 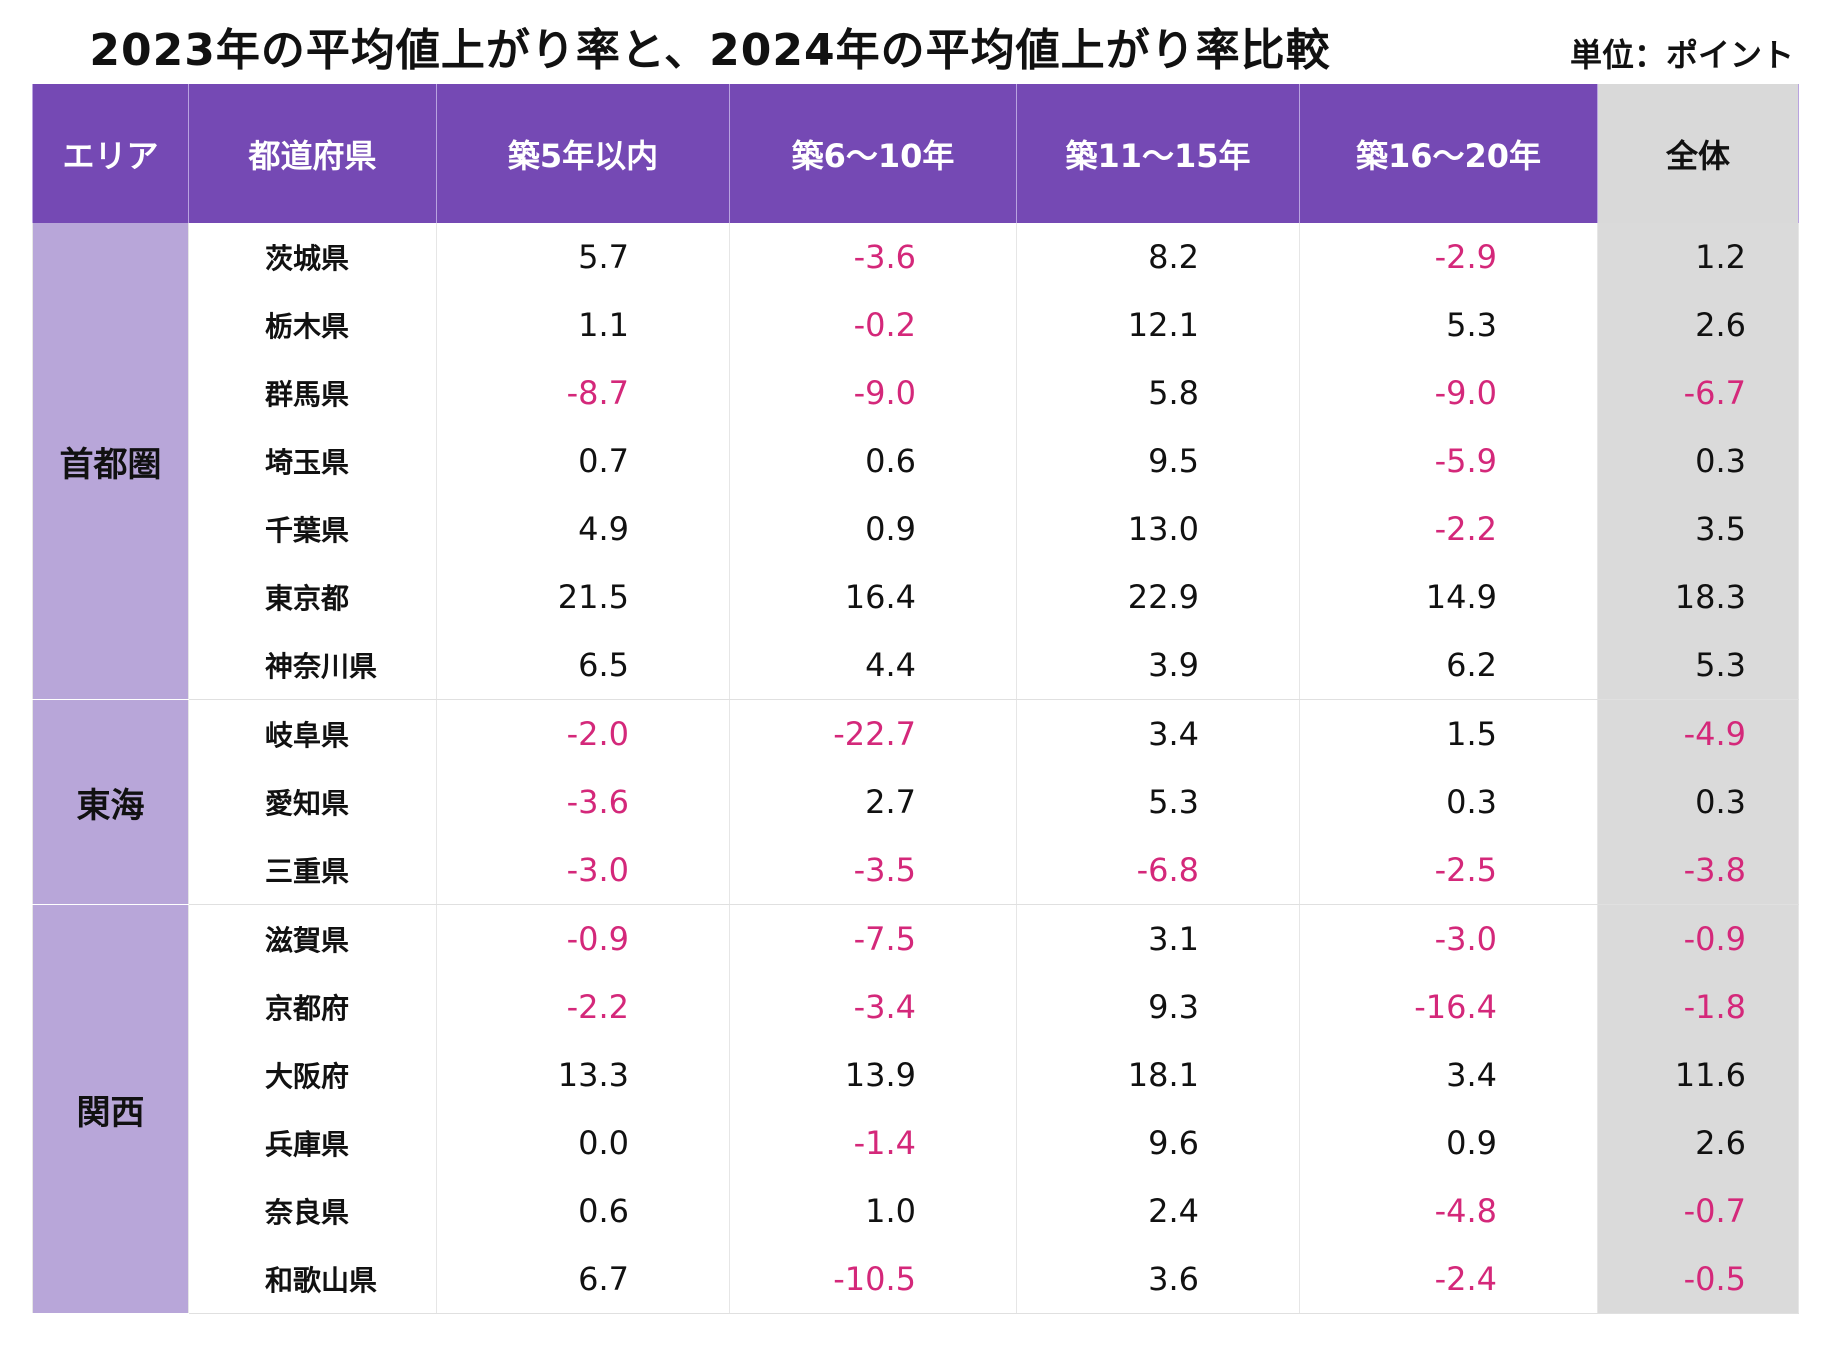 What do you see at coordinates (873, 153) in the screenshot?
I see `header-6-10-years: 築6〜10年` at bounding box center [873, 153].